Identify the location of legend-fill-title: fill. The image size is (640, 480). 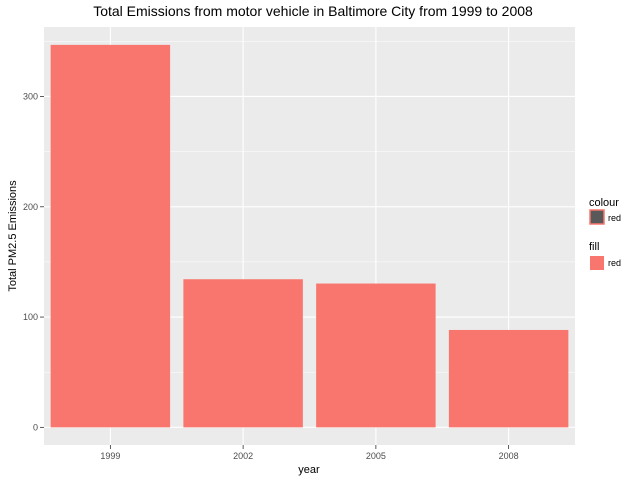
(594, 247).